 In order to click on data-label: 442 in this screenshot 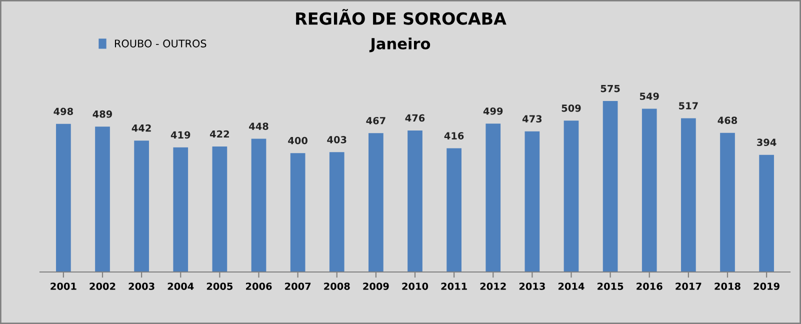, I will do `click(141, 128)`.